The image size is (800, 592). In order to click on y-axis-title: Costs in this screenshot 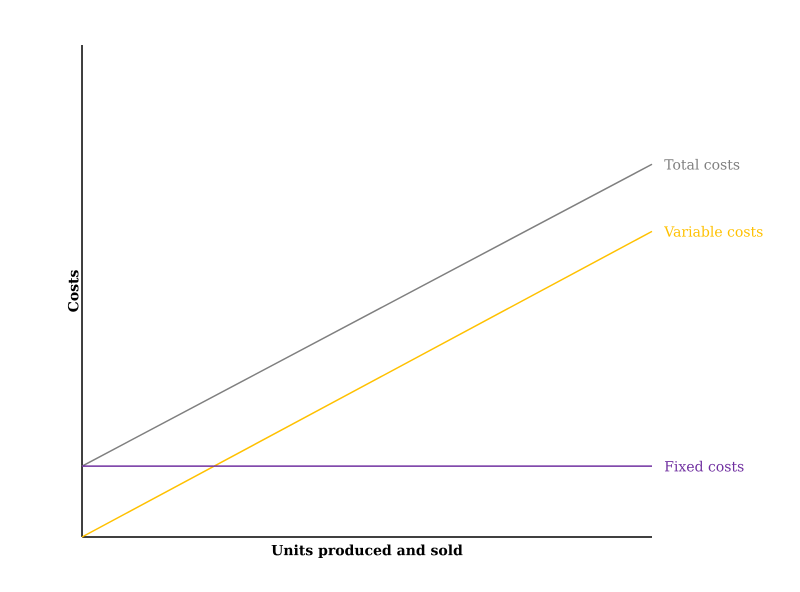, I will do `click(73, 291)`.